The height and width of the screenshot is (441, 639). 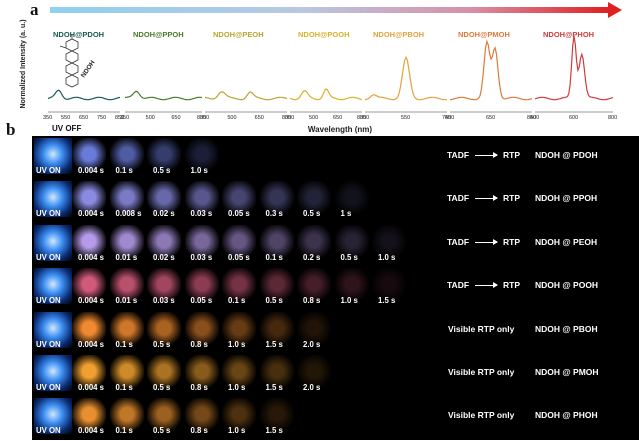 What do you see at coordinates (201, 301) in the screenshot?
I see `time-label: 0.05 s` at bounding box center [201, 301].